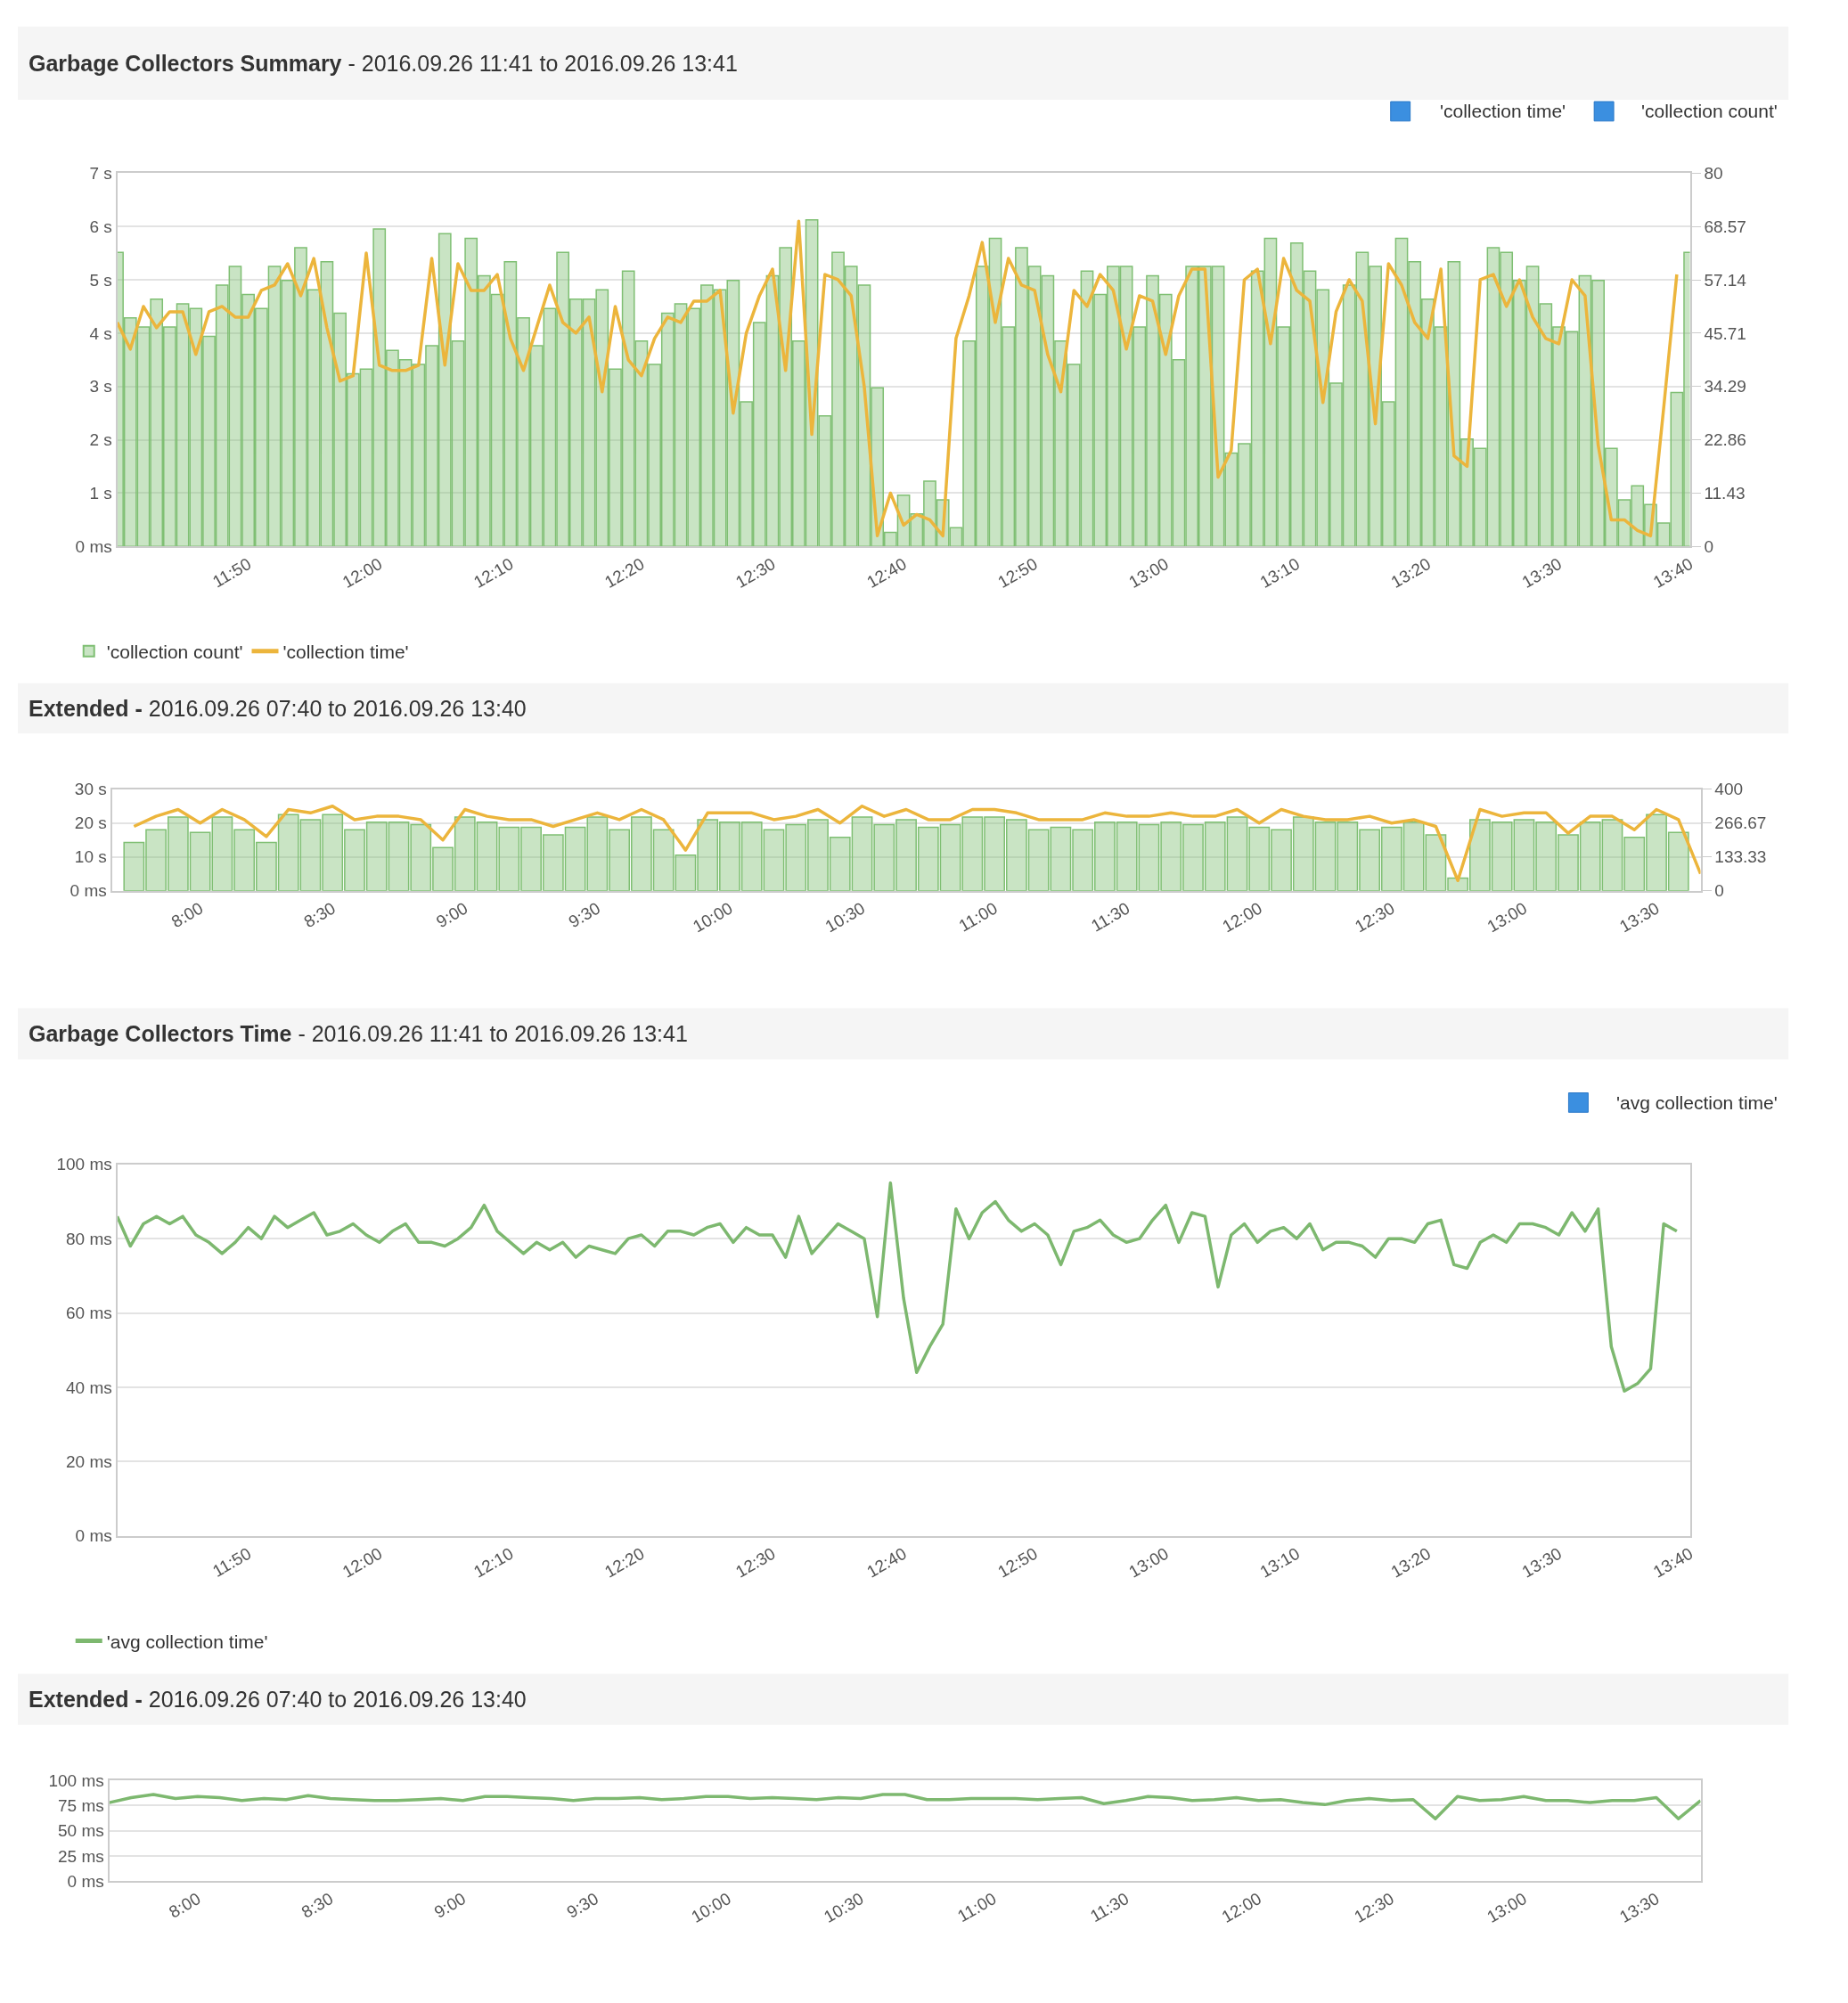 This screenshot has width=1848, height=2003. Describe the element at coordinates (174, 653) in the screenshot. I see `legend-label: 'collection count'` at that location.